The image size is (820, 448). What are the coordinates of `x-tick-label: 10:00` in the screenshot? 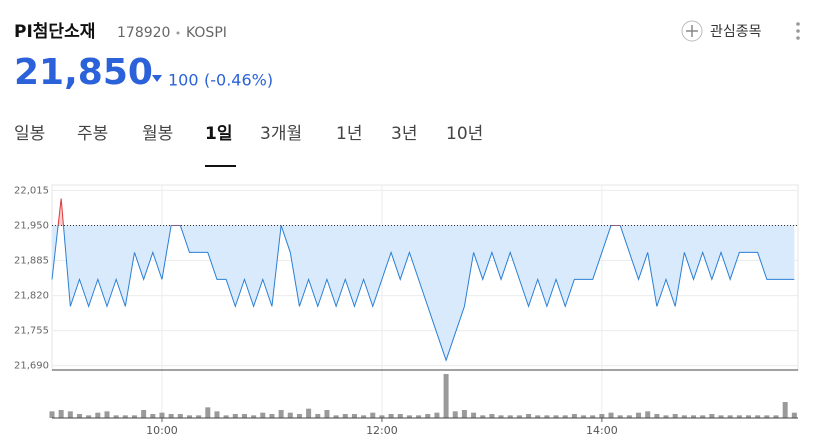 It's located at (162, 430).